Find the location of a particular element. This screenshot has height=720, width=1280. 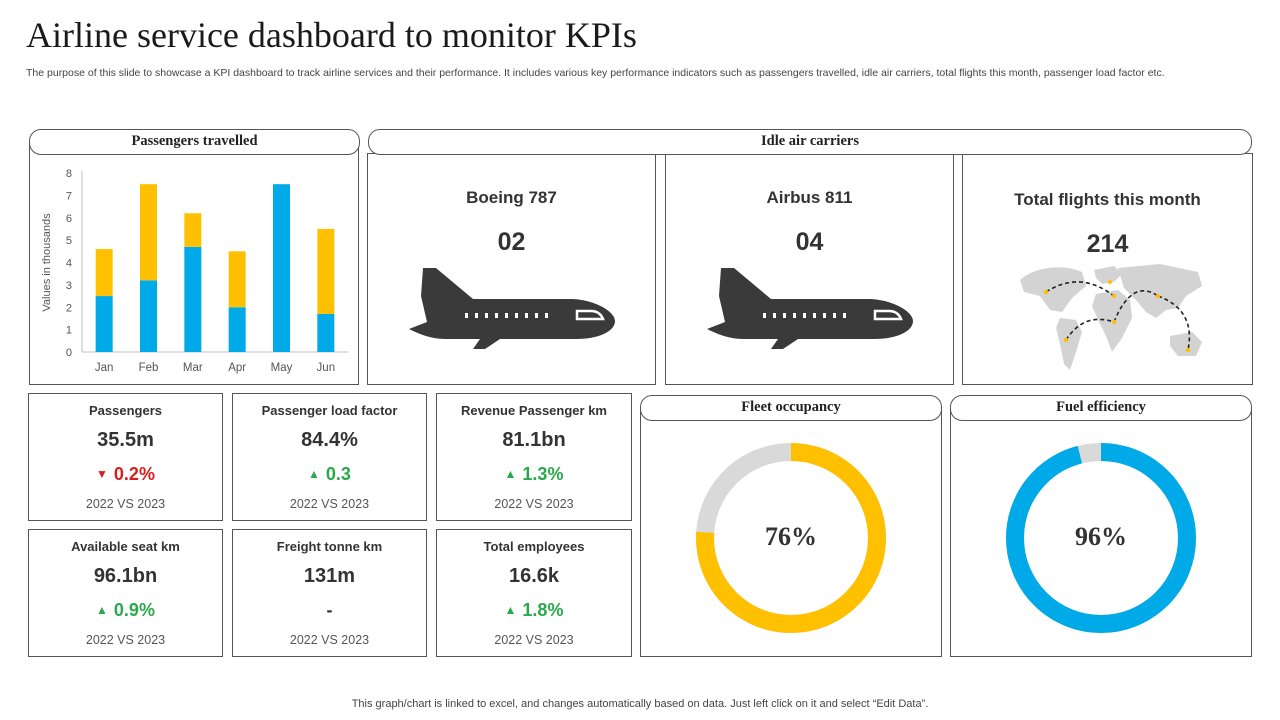

fleet-occupancy-donut is located at coordinates (791, 532).